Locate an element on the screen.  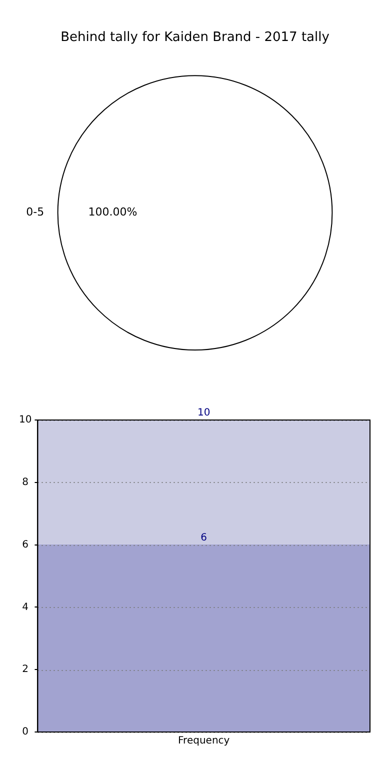
y-tick-label: 4 is located at coordinates (25, 607).